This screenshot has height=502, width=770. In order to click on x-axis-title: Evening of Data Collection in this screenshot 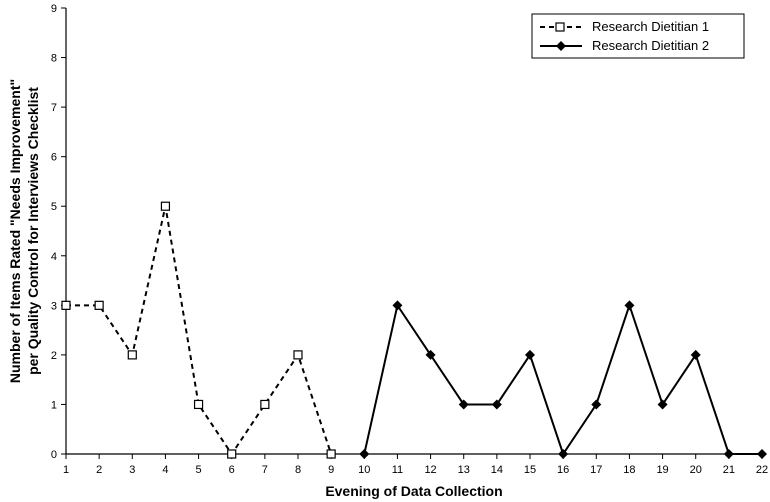, I will do `click(413, 491)`.